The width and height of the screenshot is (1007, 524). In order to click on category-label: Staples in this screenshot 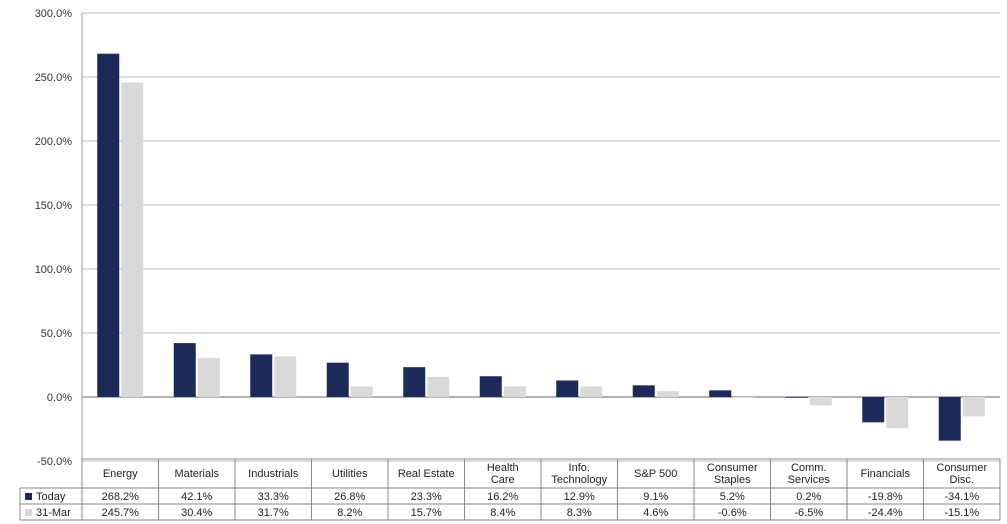, I will do `click(732, 480)`.